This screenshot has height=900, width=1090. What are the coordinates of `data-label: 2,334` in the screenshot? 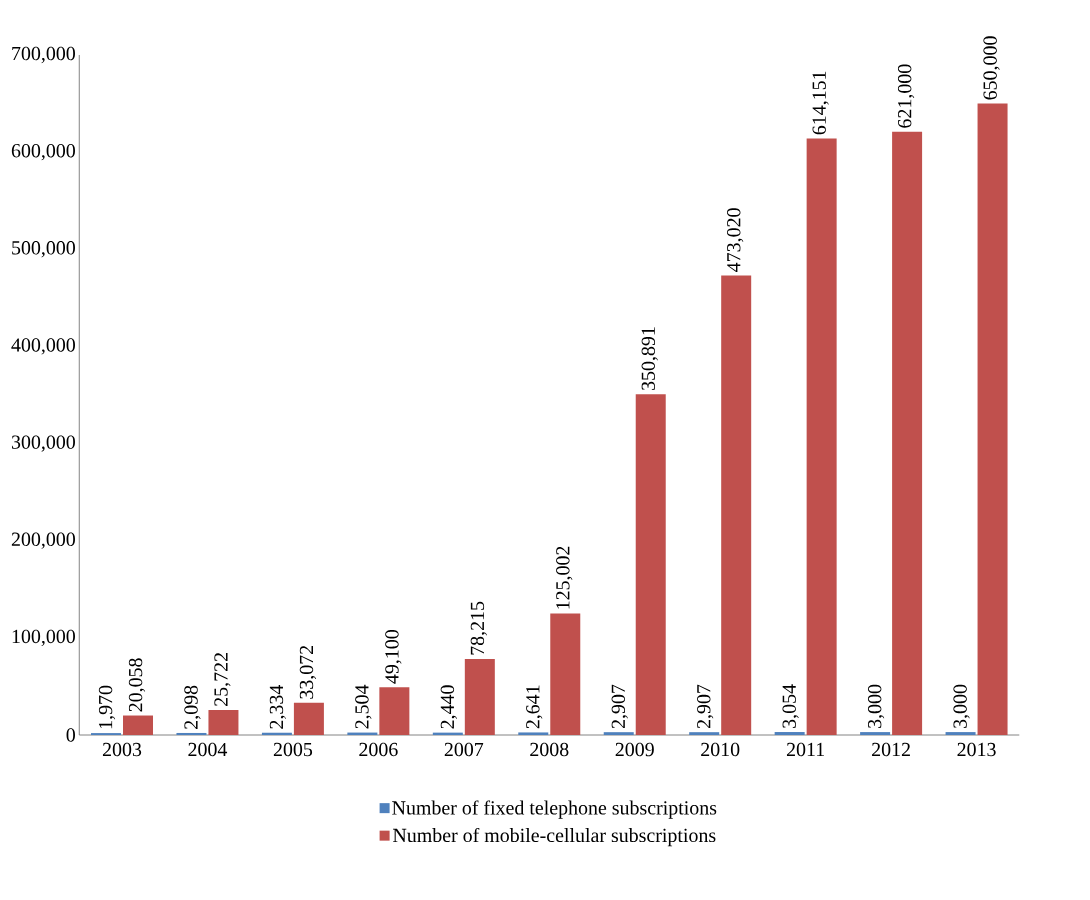 It's located at (278, 707).